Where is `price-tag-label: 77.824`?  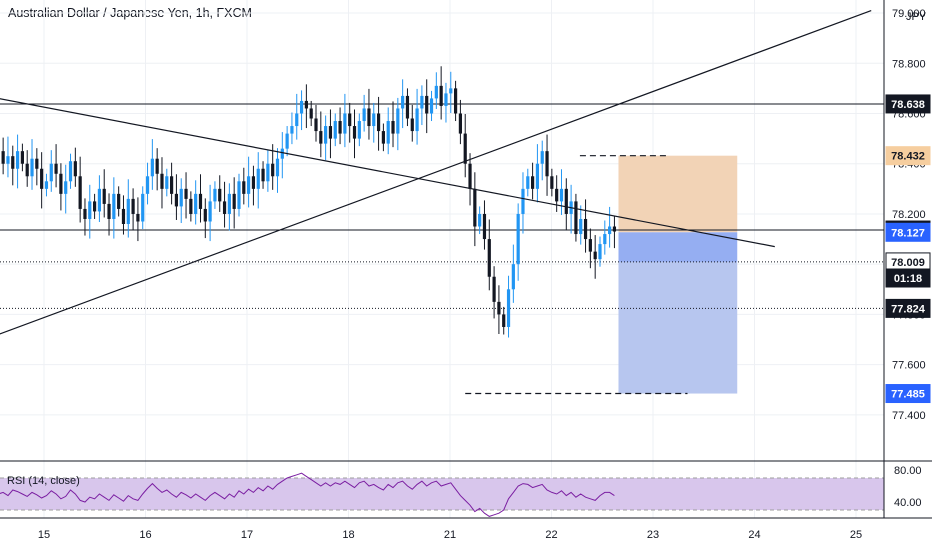 price-tag-label: 77.824 is located at coordinates (908, 309).